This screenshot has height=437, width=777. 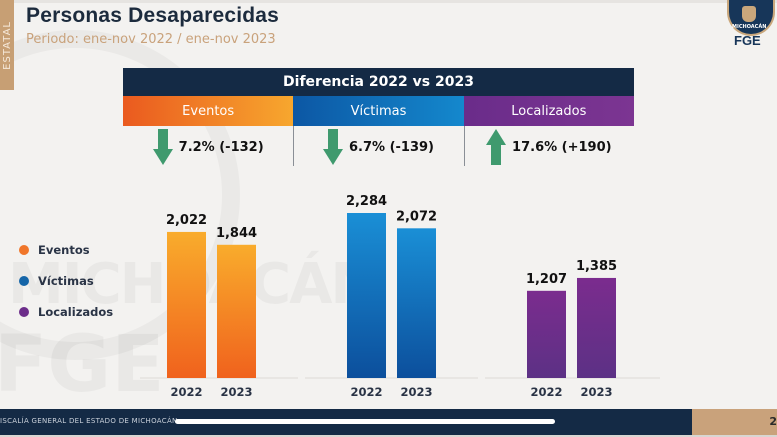 I want to click on chart-legend: Eventos Víctimas Localizados, so click(x=66, y=280).